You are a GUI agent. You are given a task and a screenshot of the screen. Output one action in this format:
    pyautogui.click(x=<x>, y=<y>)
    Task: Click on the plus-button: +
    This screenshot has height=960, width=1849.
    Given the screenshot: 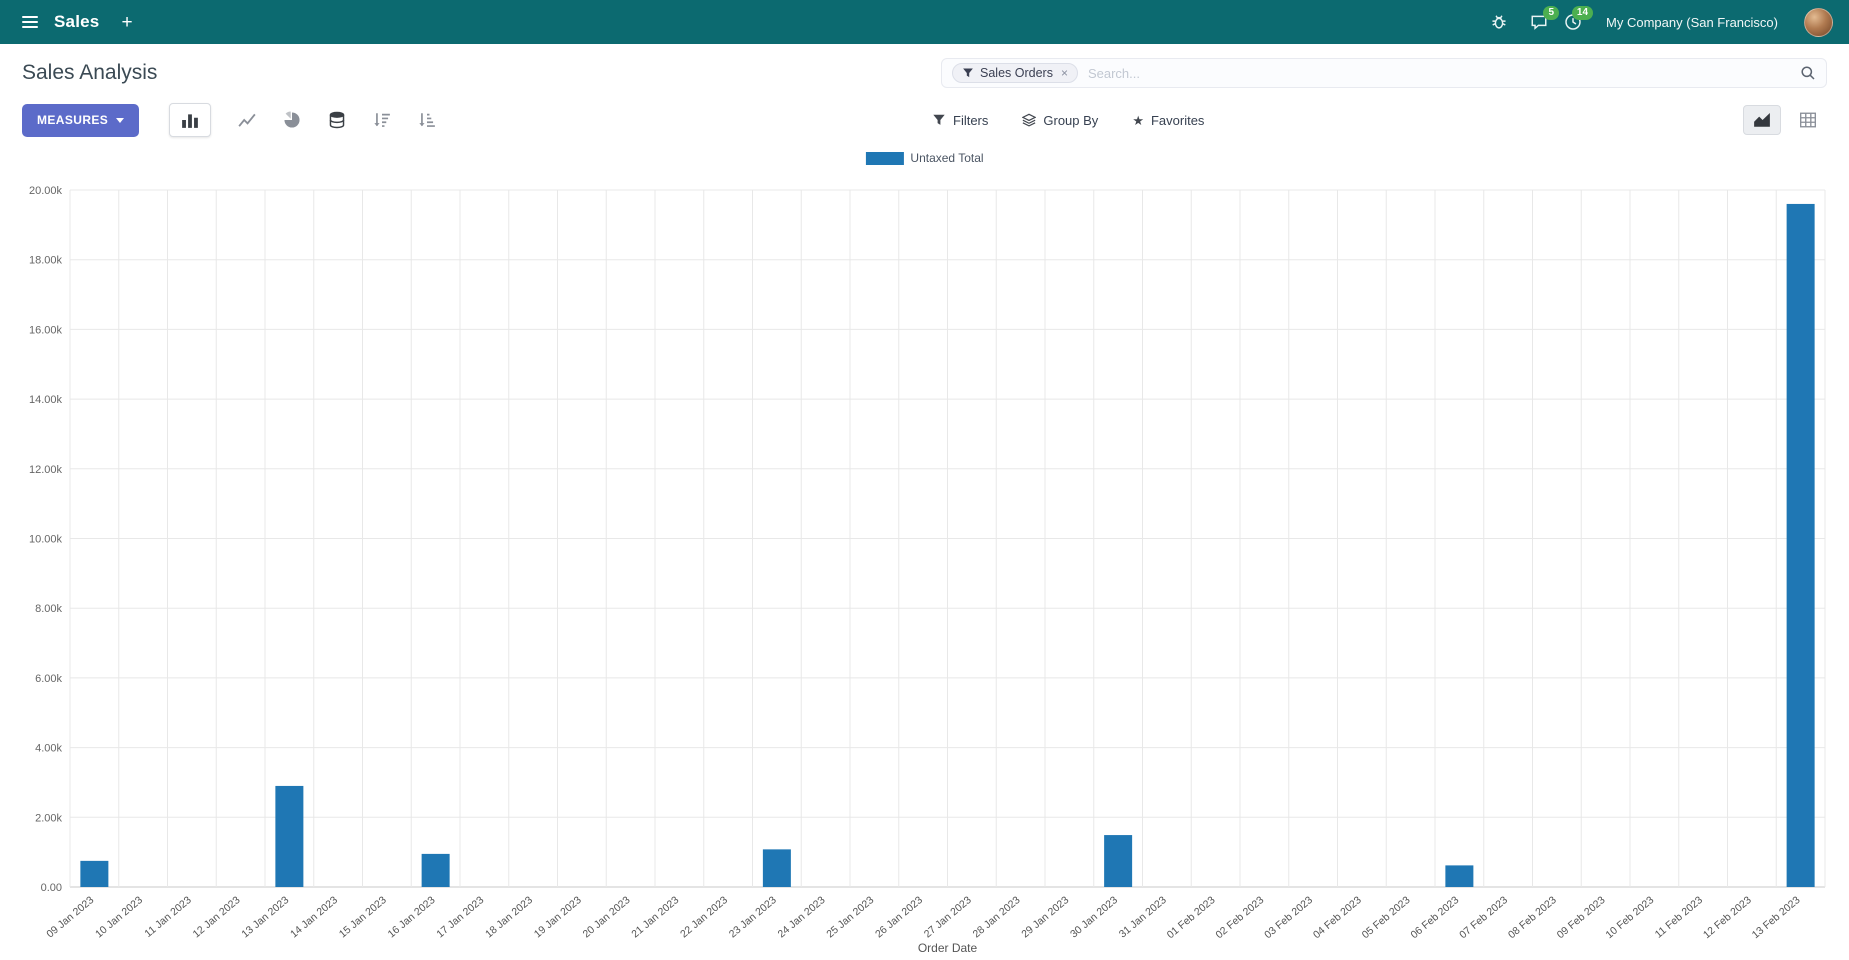 What is the action you would take?
    pyautogui.click(x=126, y=22)
    